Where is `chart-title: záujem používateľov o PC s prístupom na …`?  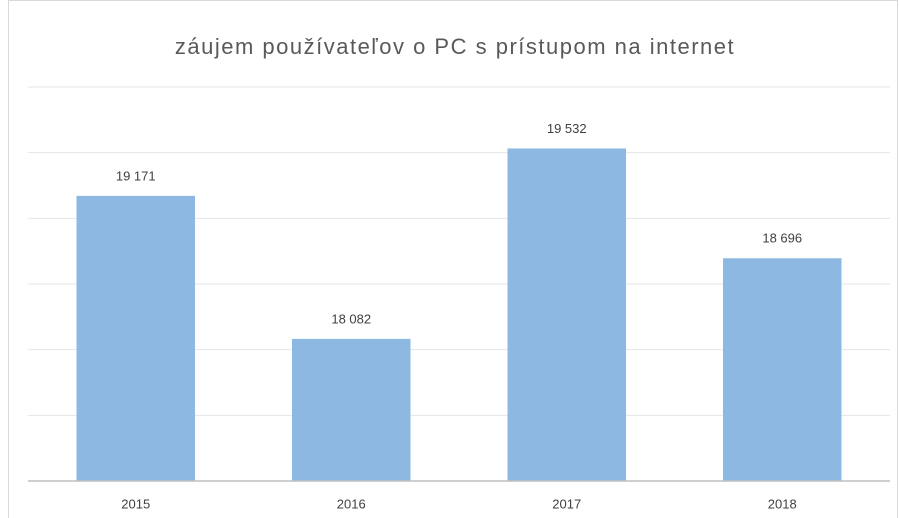
chart-title: záujem používateľov o PC s prístupom na … is located at coordinates (455, 46).